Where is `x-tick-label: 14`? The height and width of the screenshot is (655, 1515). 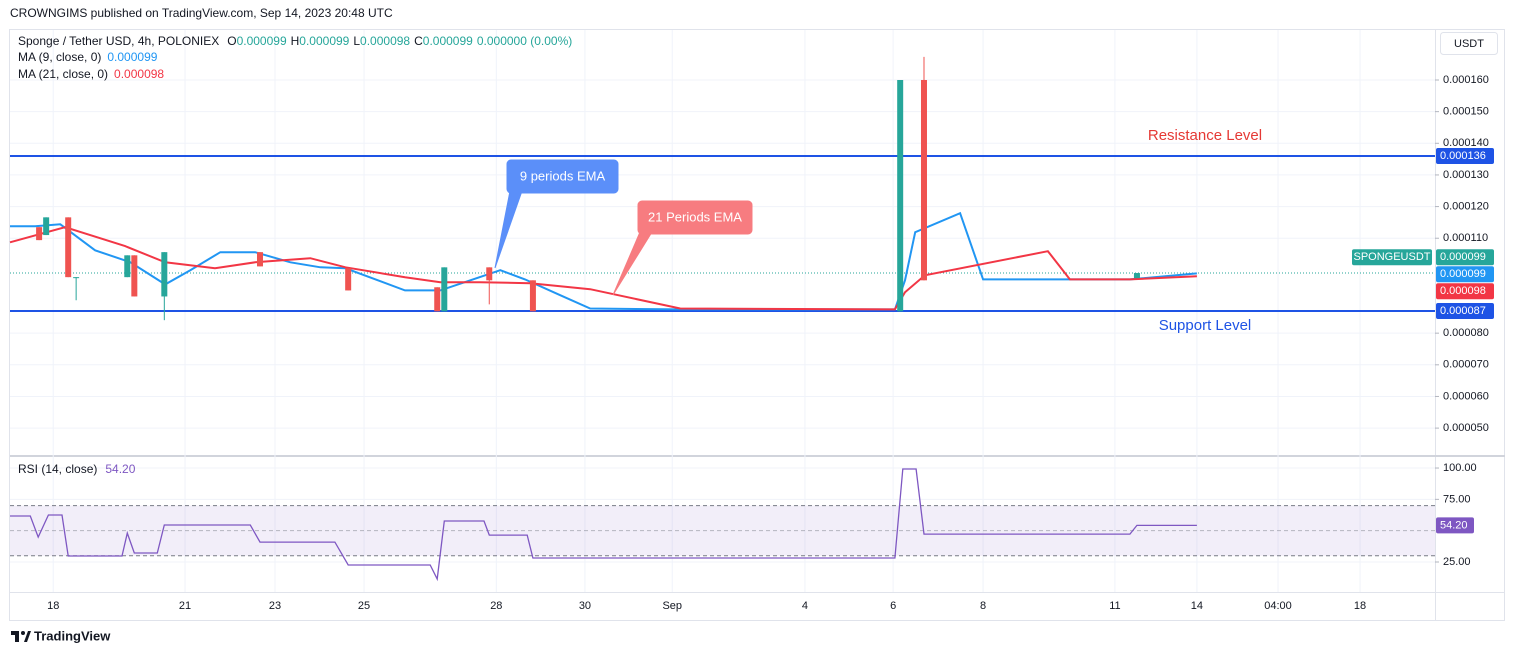 x-tick-label: 14 is located at coordinates (1197, 606).